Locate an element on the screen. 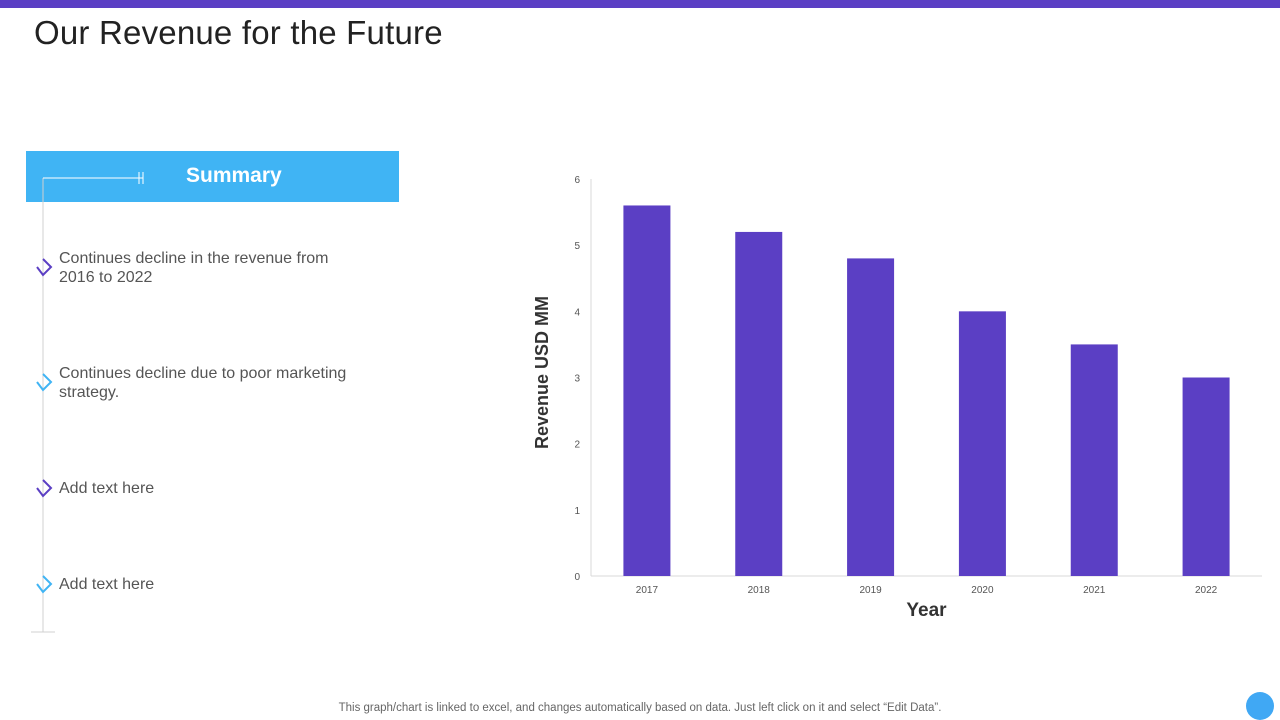  x-tick-label: 2022 is located at coordinates (1206, 590).